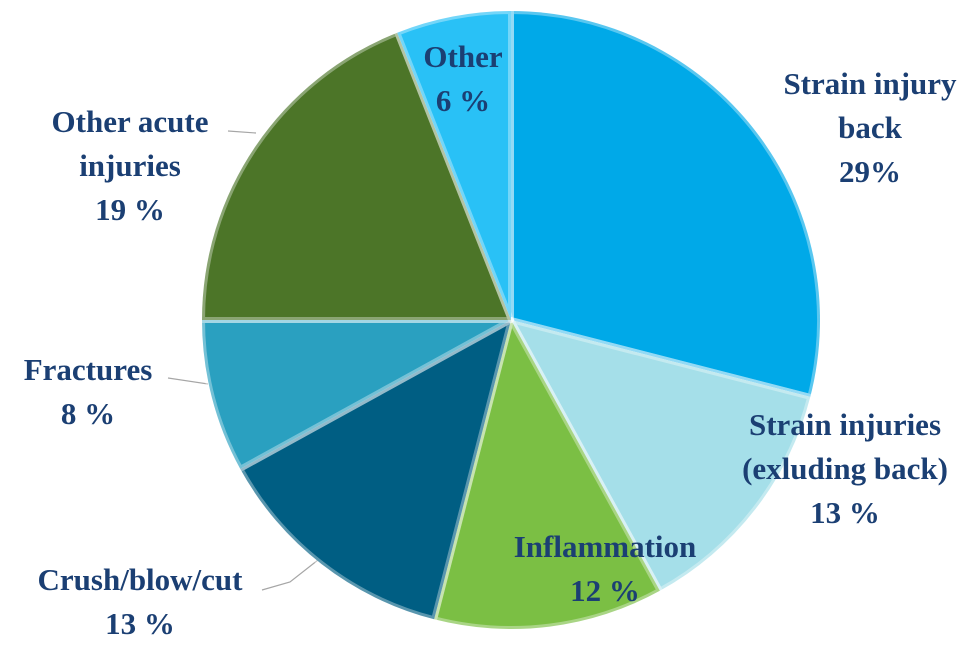  I want to click on slice-label: Inflammation 12 %, so click(605, 569).